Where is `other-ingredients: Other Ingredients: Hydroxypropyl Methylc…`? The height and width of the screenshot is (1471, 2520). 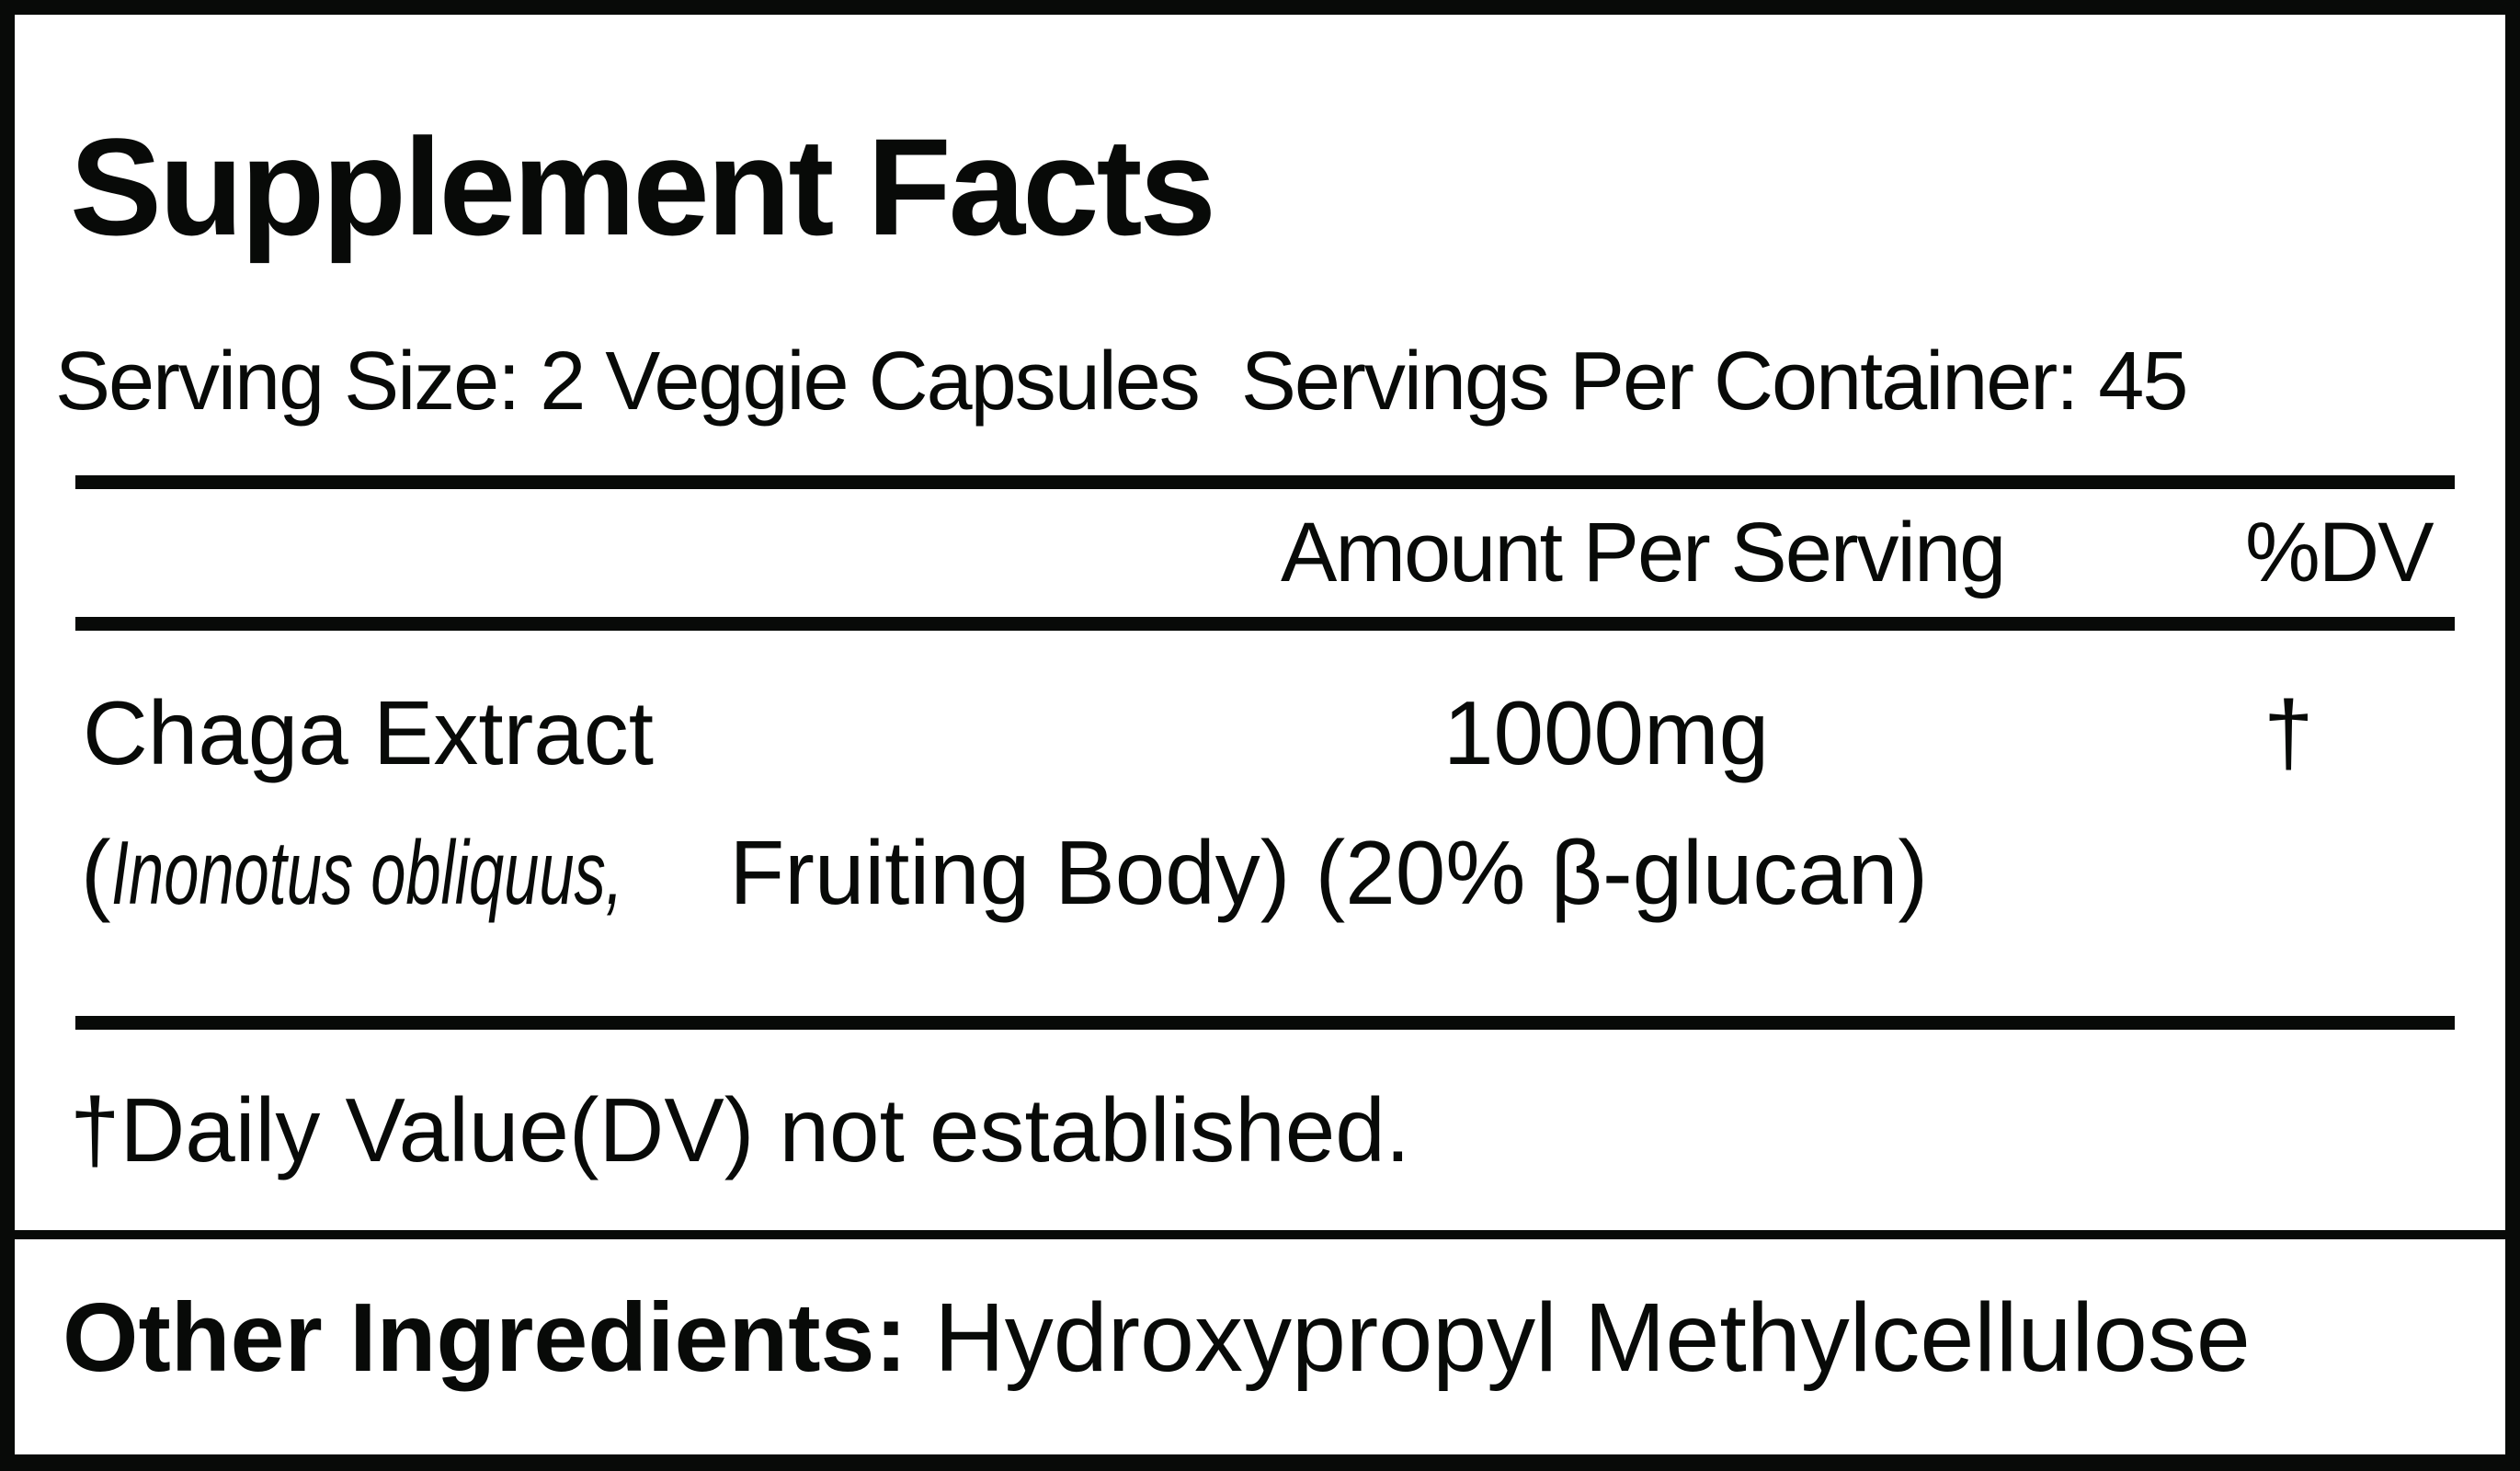
other-ingredients: Other Ingredients: Hydroxypropyl Methylc… is located at coordinates (1157, 1337).